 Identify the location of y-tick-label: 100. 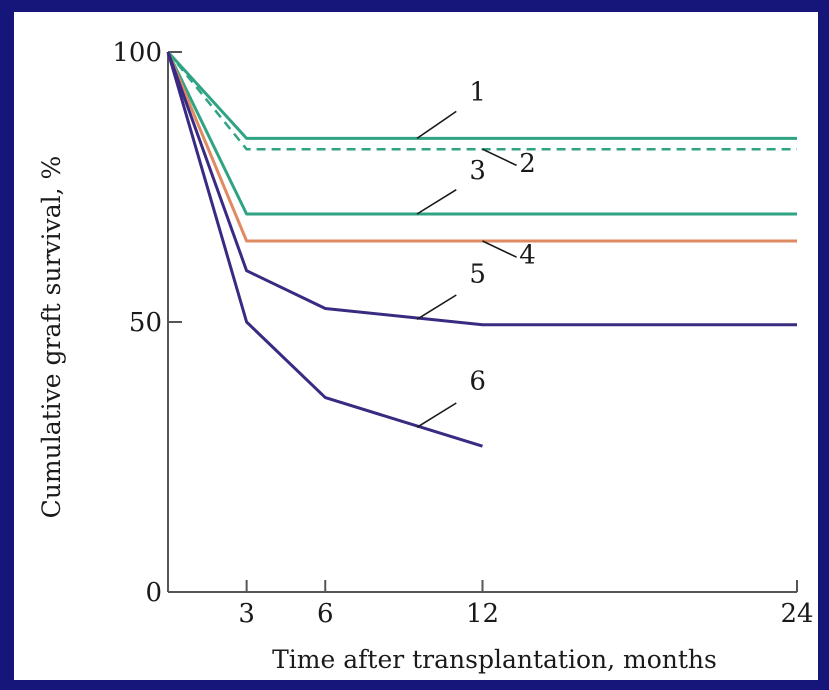
(137, 53).